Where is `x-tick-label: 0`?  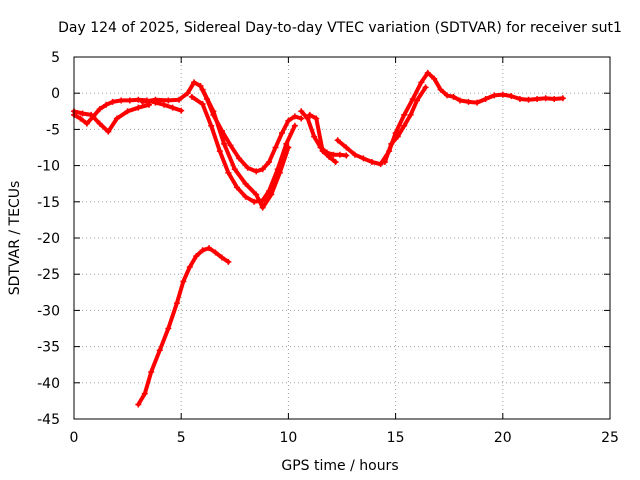 x-tick-label: 0 is located at coordinates (74, 438).